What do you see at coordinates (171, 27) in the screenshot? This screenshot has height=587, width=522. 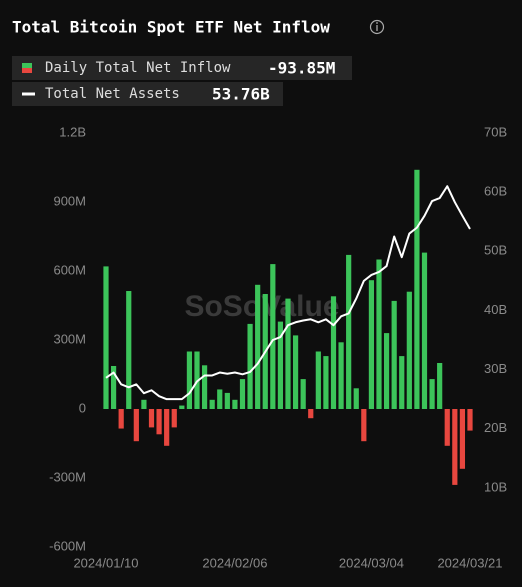 I see `chart-title: Total Bitcoin Spot ETF Net Inflow` at bounding box center [171, 27].